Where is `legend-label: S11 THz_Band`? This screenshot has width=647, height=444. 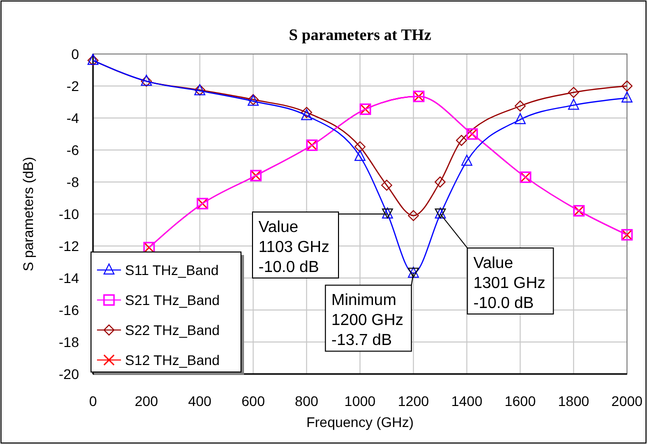
legend-label: S11 THz_Band is located at coordinates (172, 270).